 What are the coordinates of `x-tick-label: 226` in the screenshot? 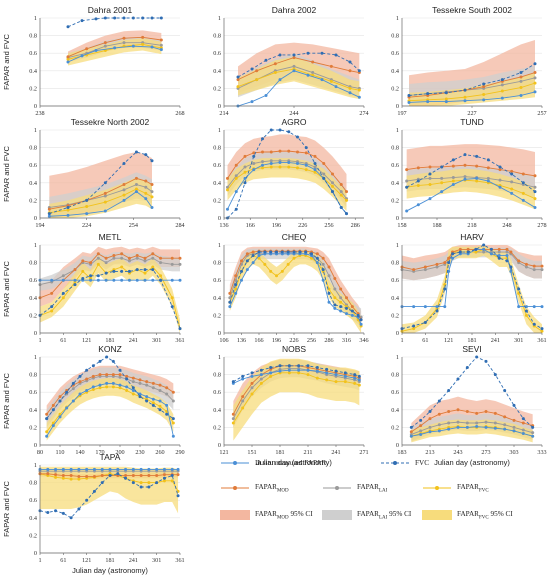 It's located at (293, 340).